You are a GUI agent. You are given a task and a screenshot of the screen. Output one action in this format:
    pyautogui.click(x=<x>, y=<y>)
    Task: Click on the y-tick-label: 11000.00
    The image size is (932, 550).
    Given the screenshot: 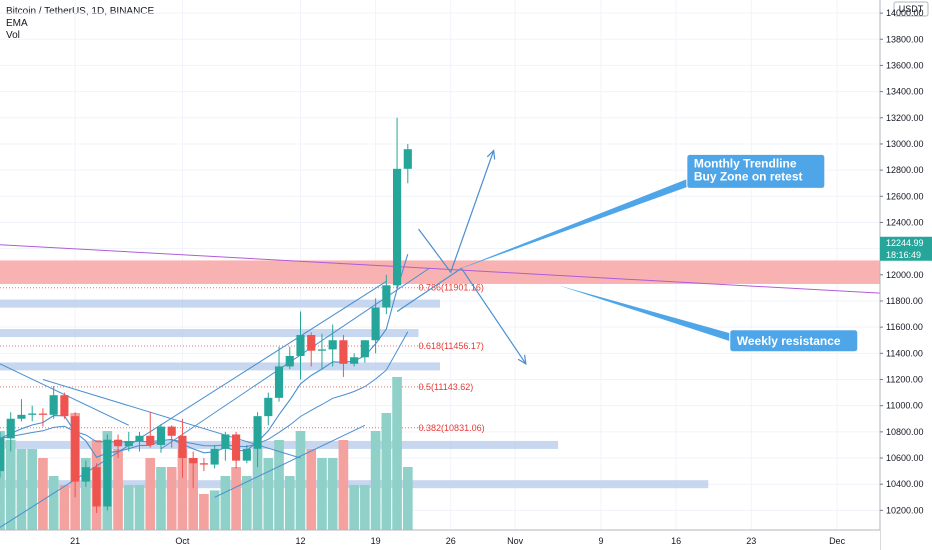 What is the action you would take?
    pyautogui.click(x=904, y=406)
    